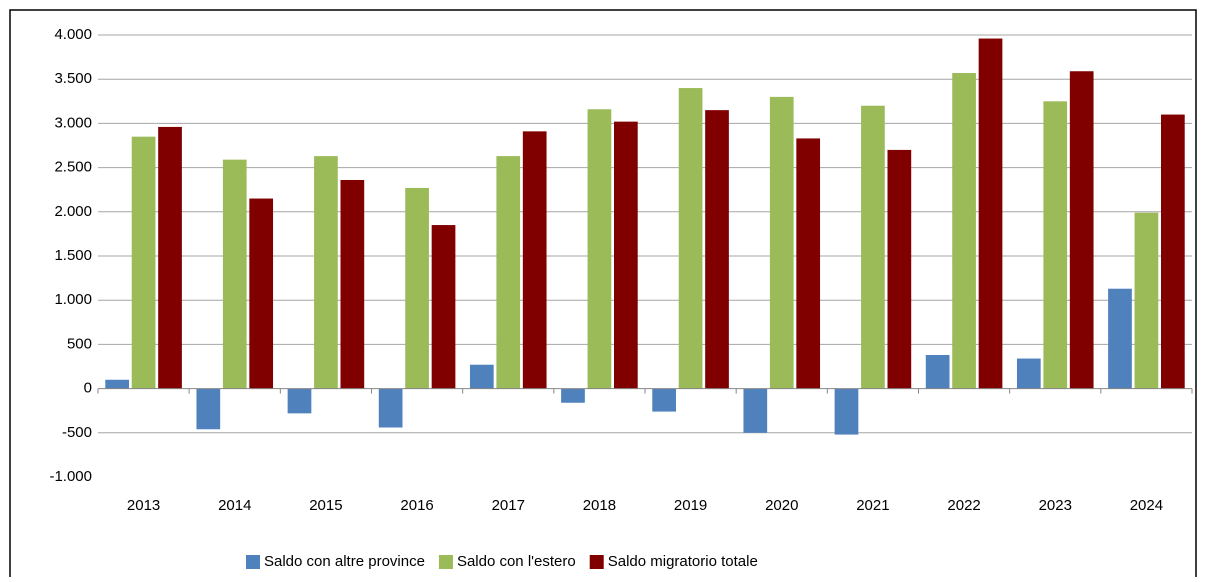 This screenshot has width=1206, height=582. What do you see at coordinates (690, 505) in the screenshot?
I see `x-tick-label: 2019` at bounding box center [690, 505].